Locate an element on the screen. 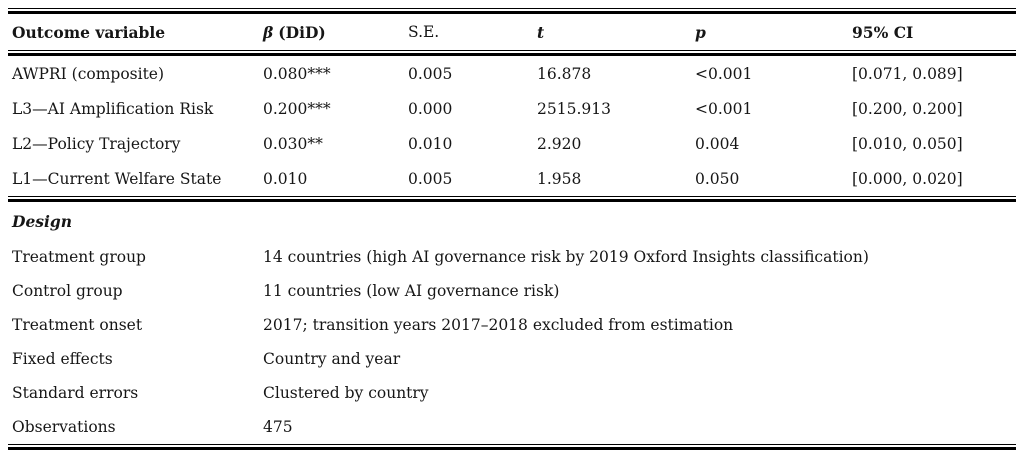 This screenshot has height=461, width=1024. cell-se: 0.000 is located at coordinates (430, 108).